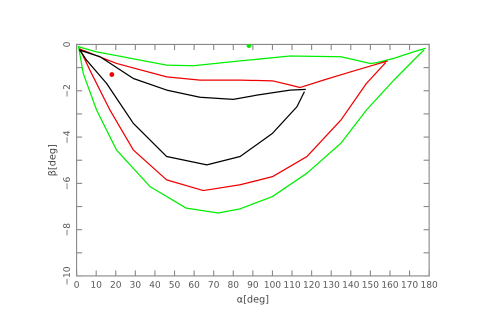 The image size is (491, 327). I want to click on x-tick-label: 40, so click(155, 284).